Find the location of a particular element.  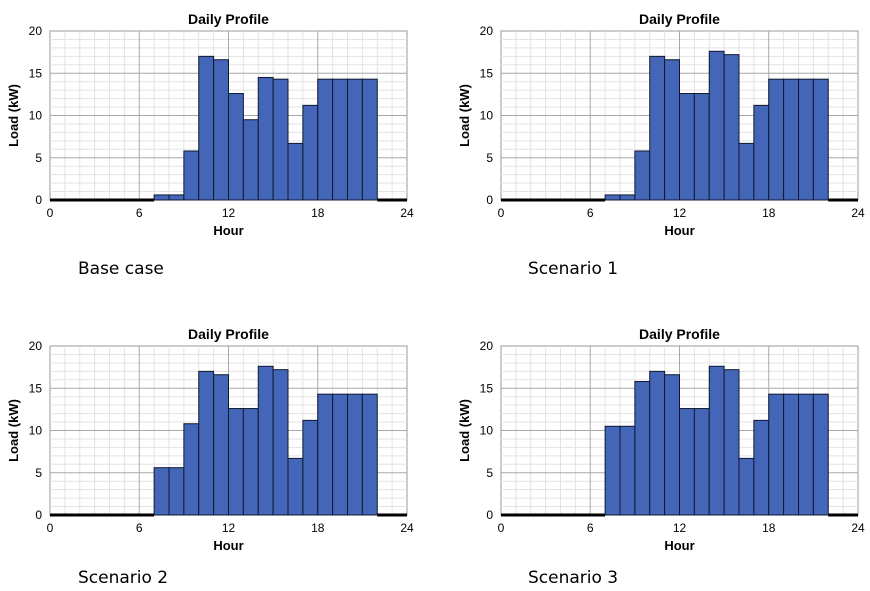

panel-caption: Scenario 3 is located at coordinates (573, 578).